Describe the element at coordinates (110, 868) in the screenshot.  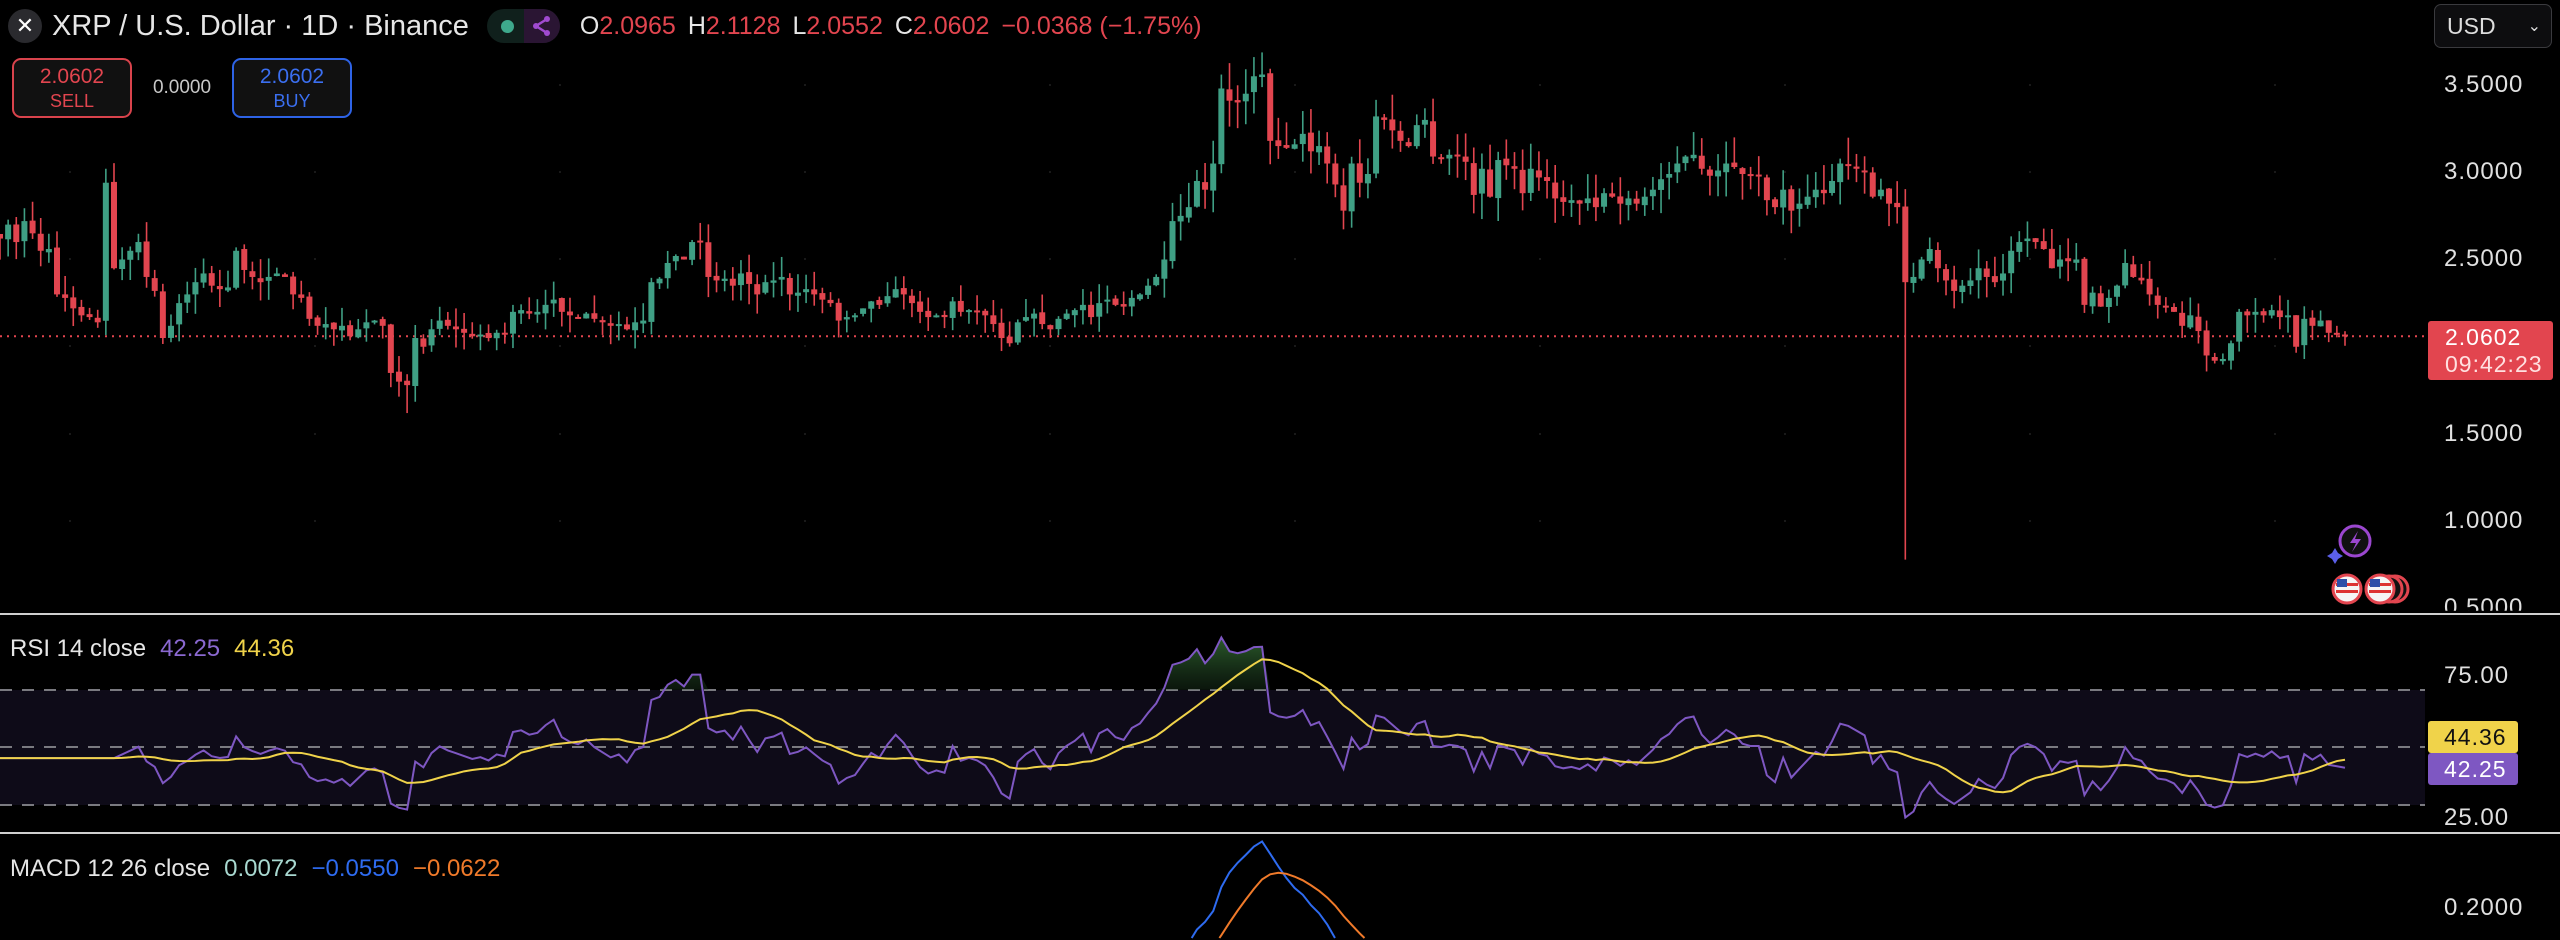
I see `macd-label: MACD 12 26 close` at that location.